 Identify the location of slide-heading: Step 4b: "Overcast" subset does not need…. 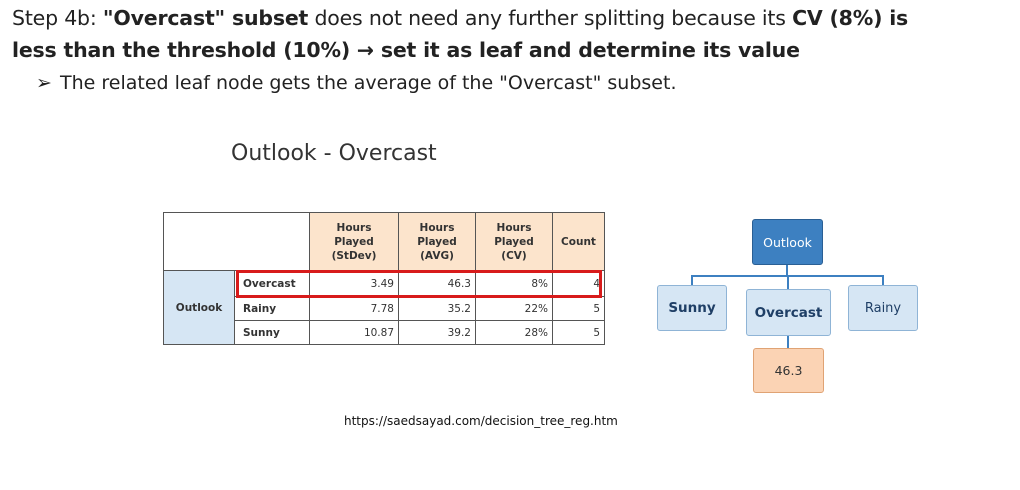
(515, 34).